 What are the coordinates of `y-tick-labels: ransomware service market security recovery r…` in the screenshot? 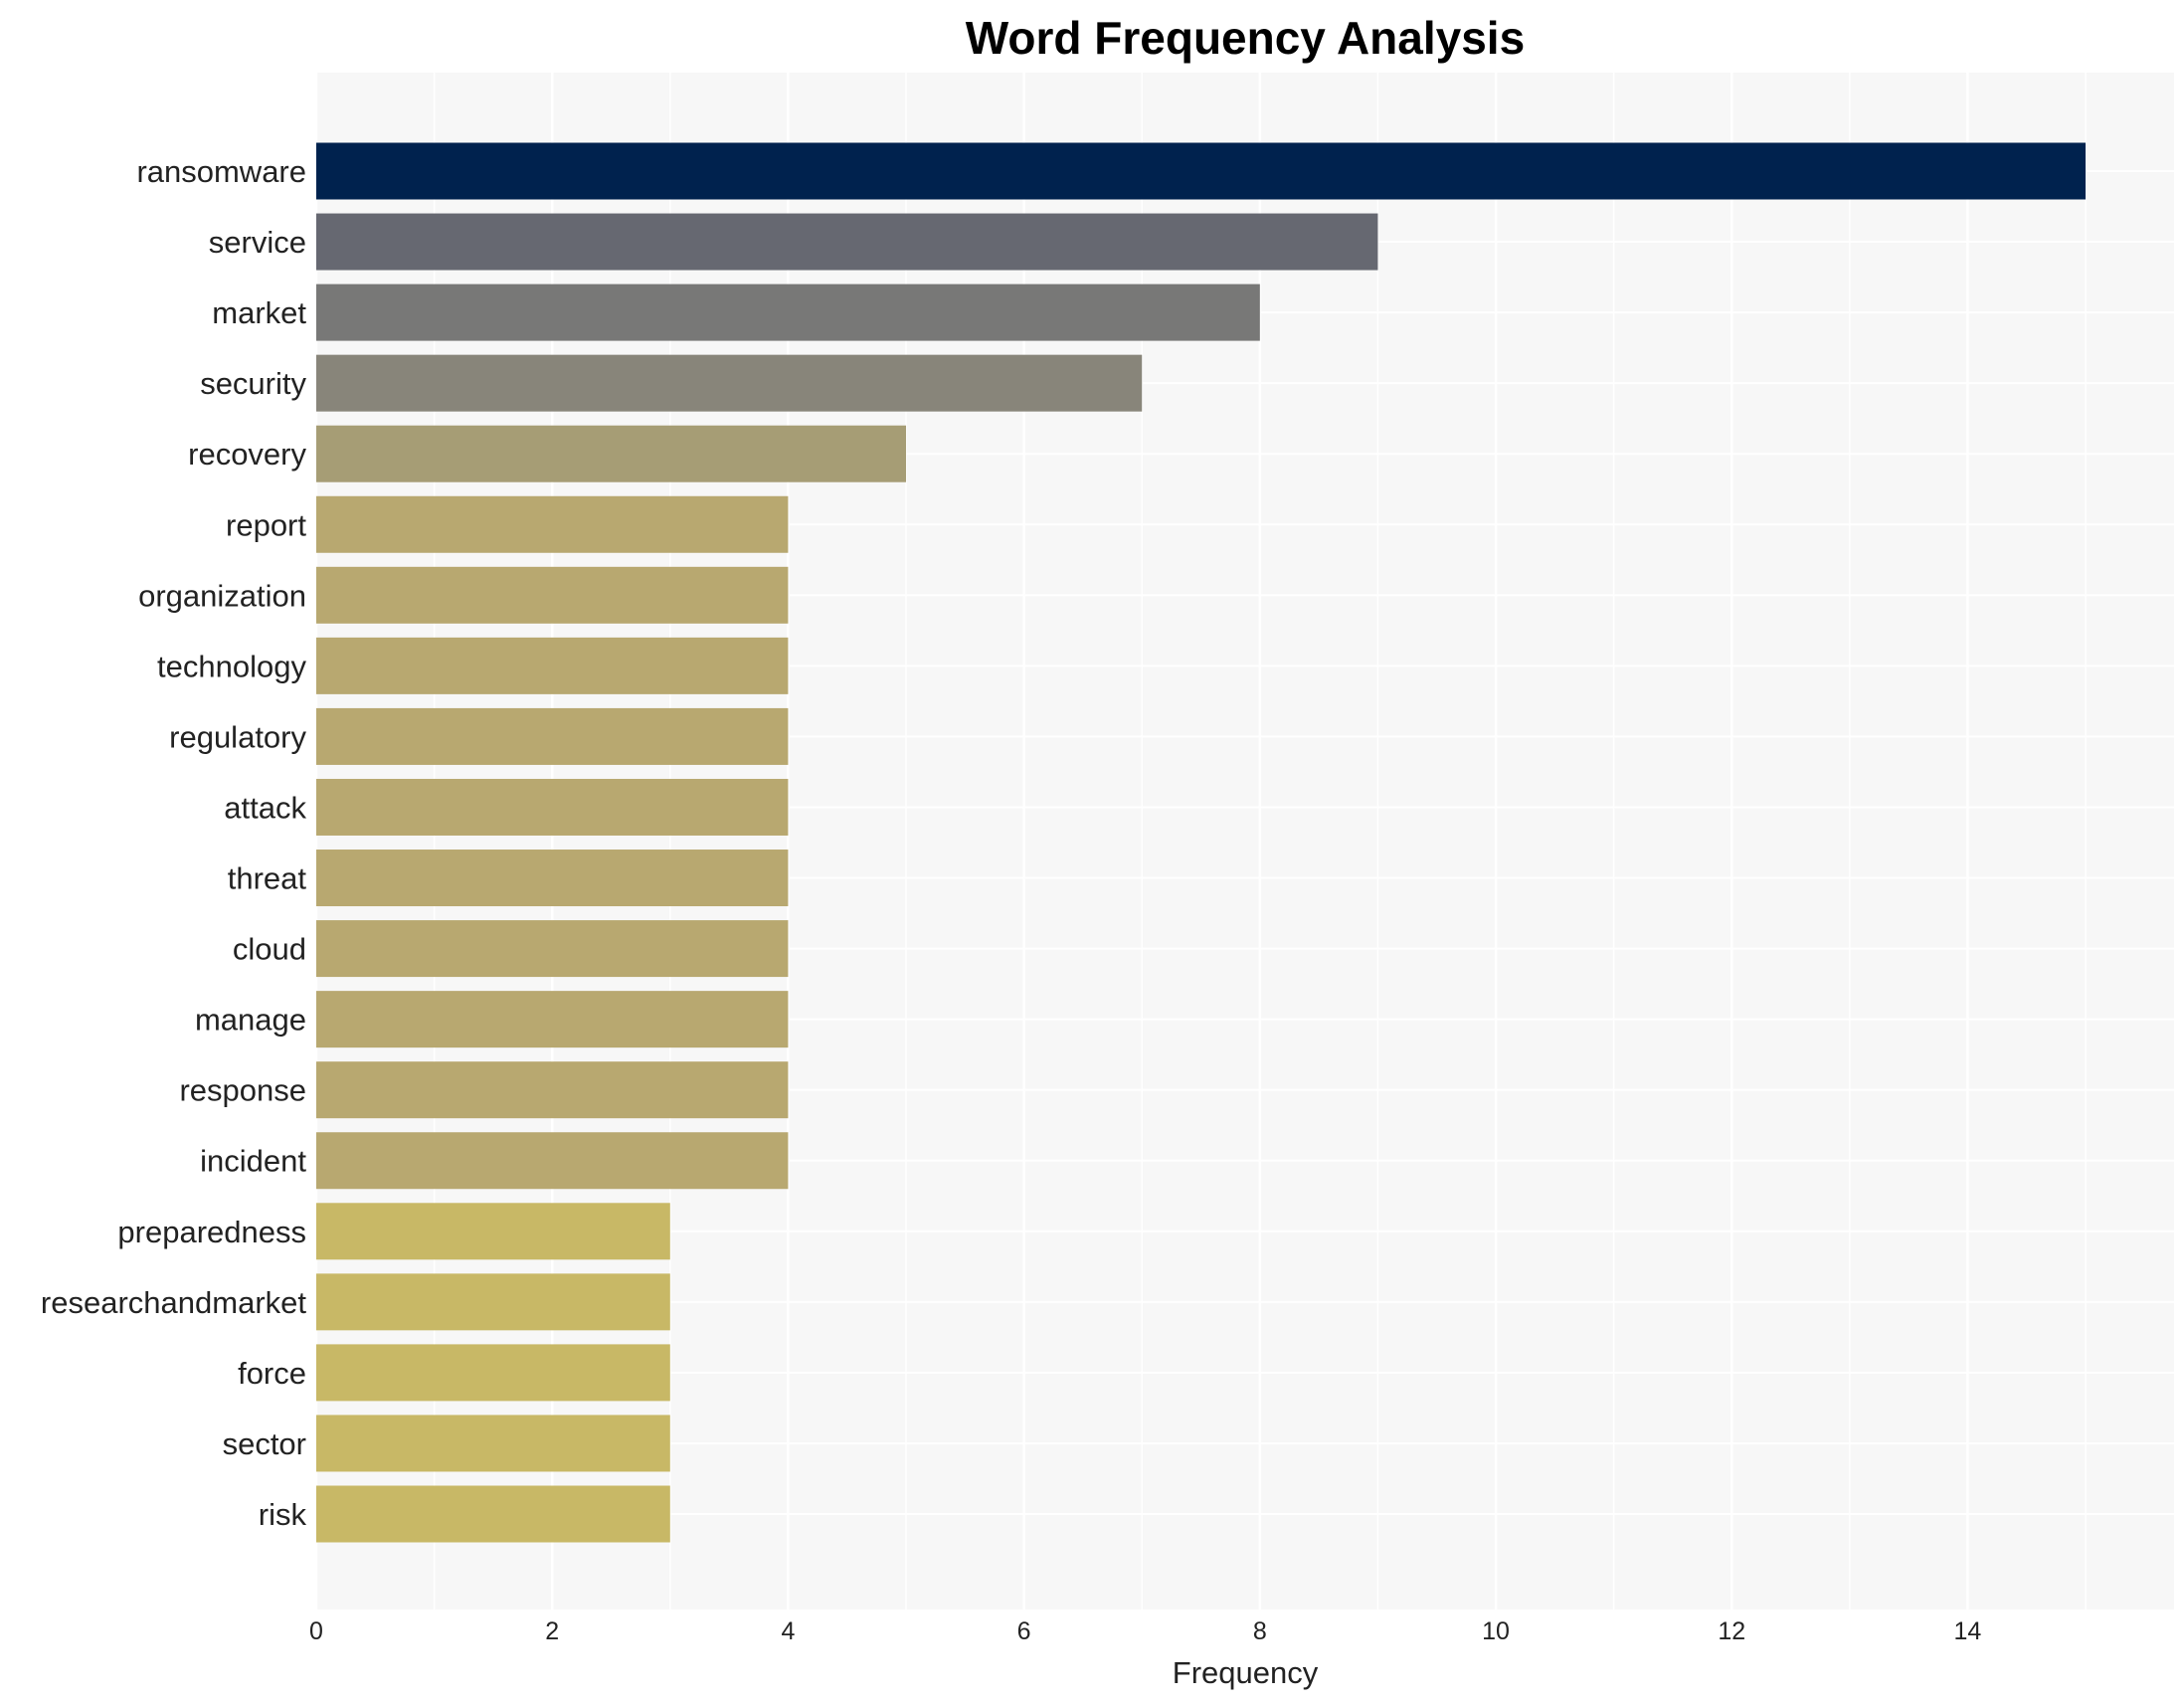 It's located at (174, 843).